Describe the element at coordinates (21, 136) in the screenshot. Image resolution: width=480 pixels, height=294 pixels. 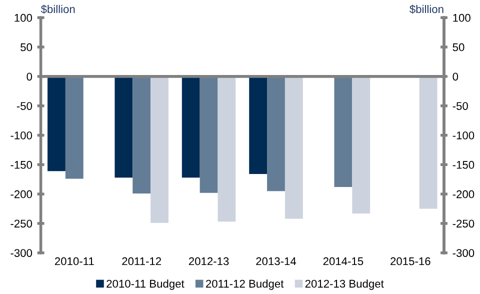
I see `y-tick-label: -100` at that location.